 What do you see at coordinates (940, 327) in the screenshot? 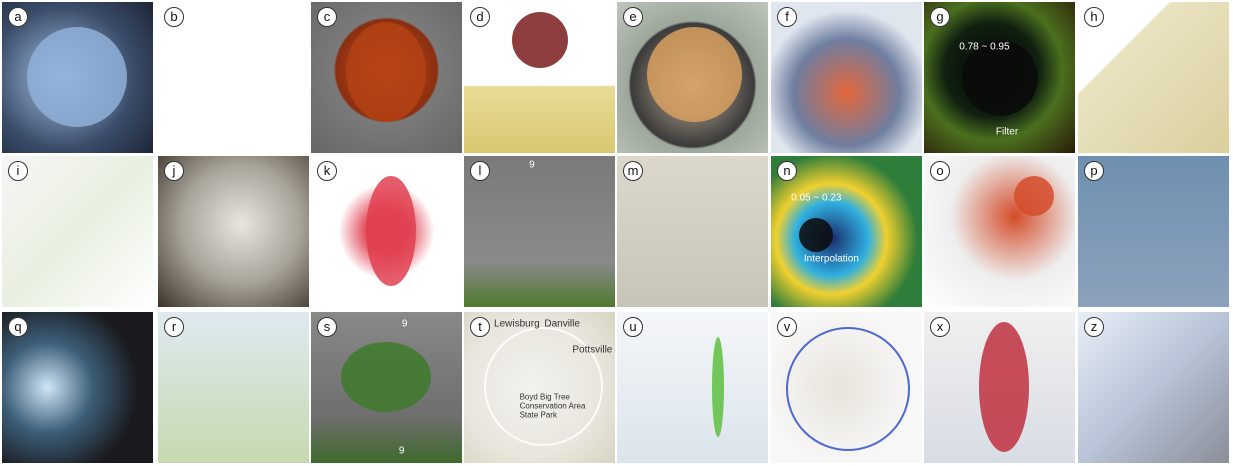
I see `panel-label: x` at bounding box center [940, 327].